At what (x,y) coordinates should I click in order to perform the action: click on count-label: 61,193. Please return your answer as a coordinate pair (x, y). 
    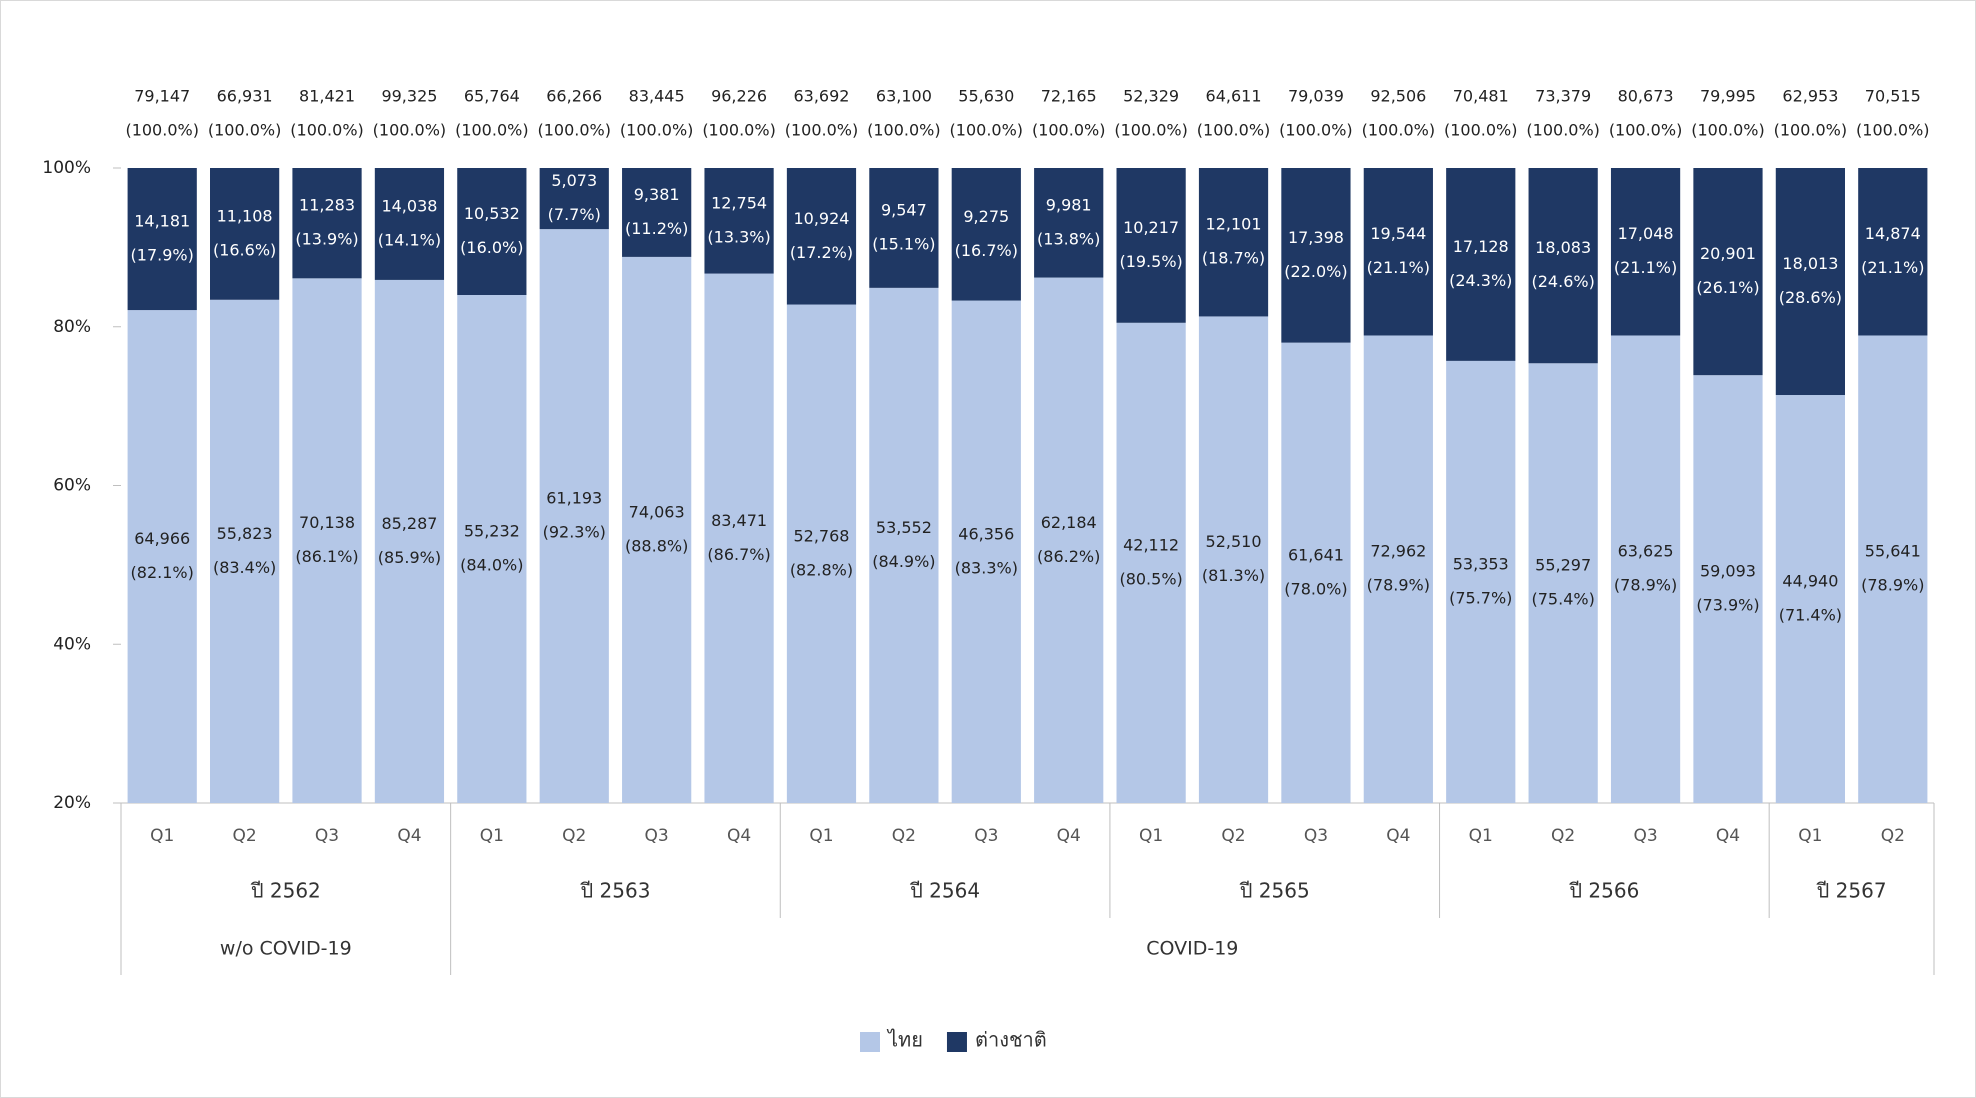
    Looking at the image, I should click on (574, 498).